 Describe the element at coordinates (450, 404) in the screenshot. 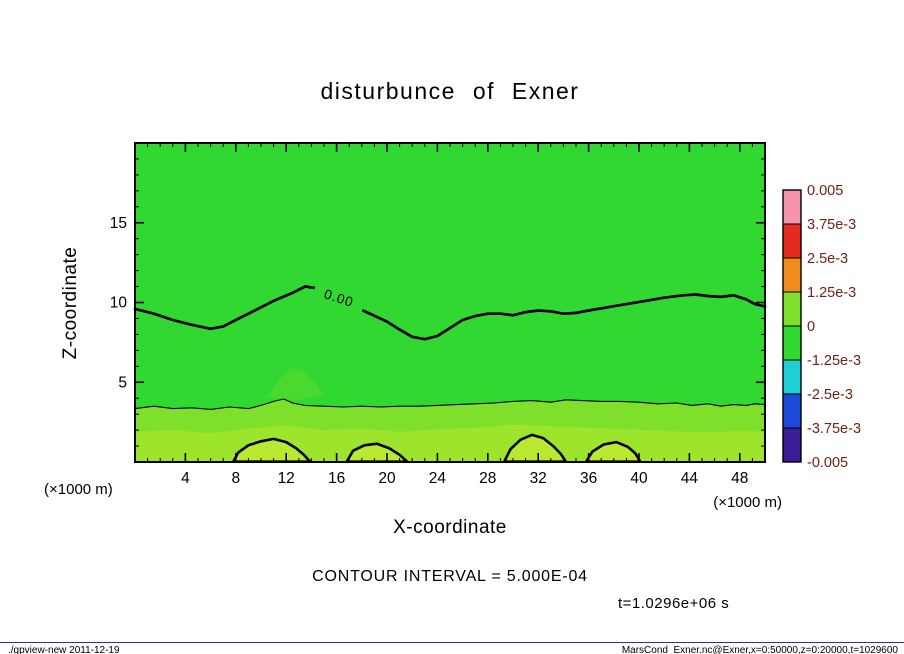

I see `thin-contour-line` at that location.